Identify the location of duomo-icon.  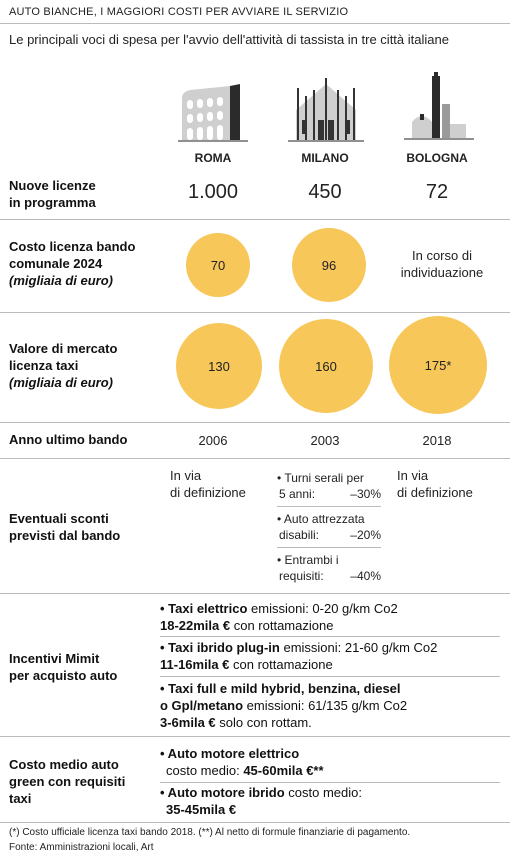
(326, 110).